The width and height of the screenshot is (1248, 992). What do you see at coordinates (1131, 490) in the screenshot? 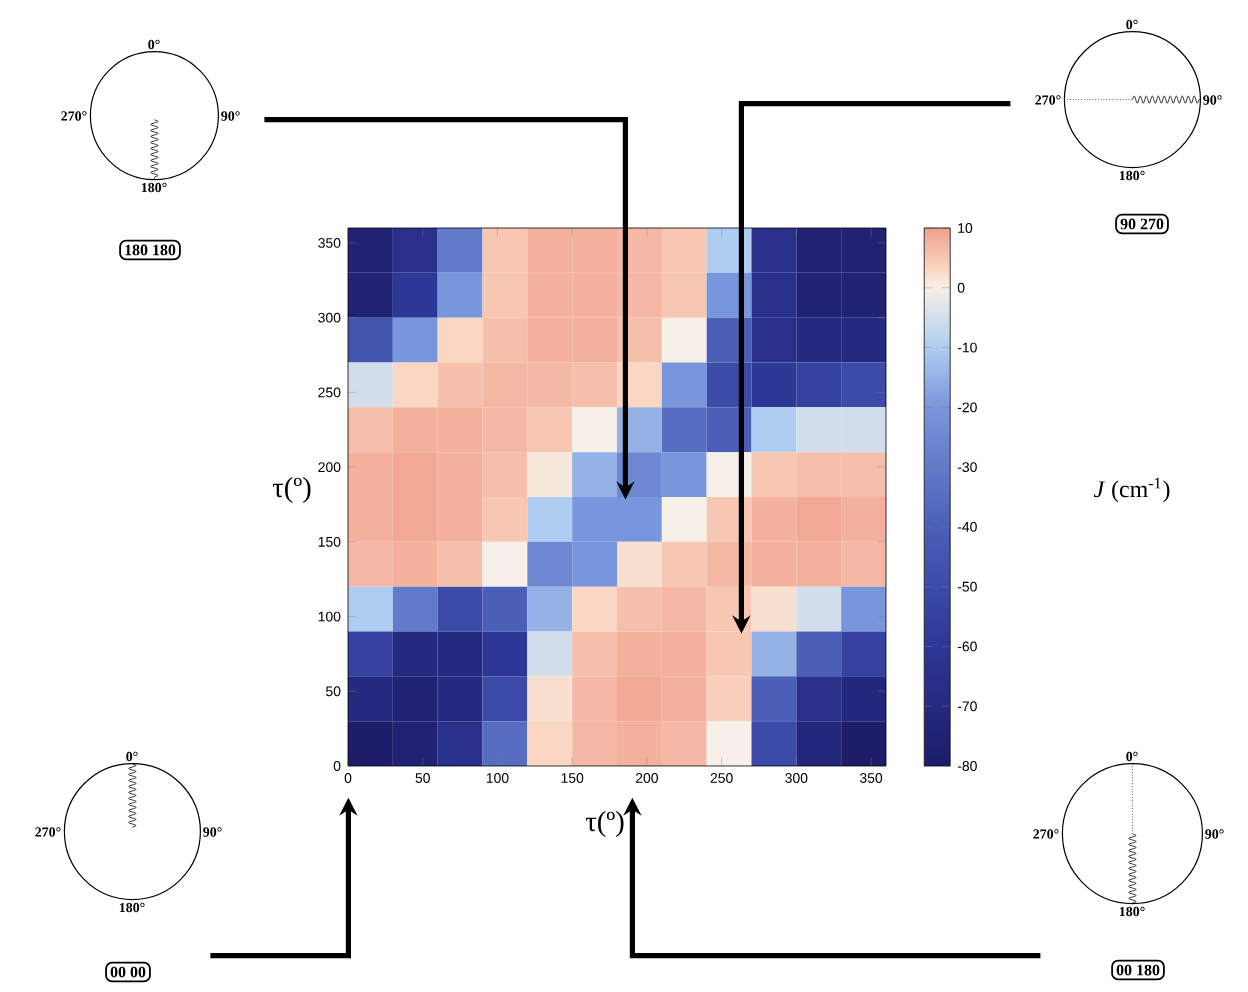
I see `color-bar-title: J (cm$^{-1}$)` at bounding box center [1131, 490].